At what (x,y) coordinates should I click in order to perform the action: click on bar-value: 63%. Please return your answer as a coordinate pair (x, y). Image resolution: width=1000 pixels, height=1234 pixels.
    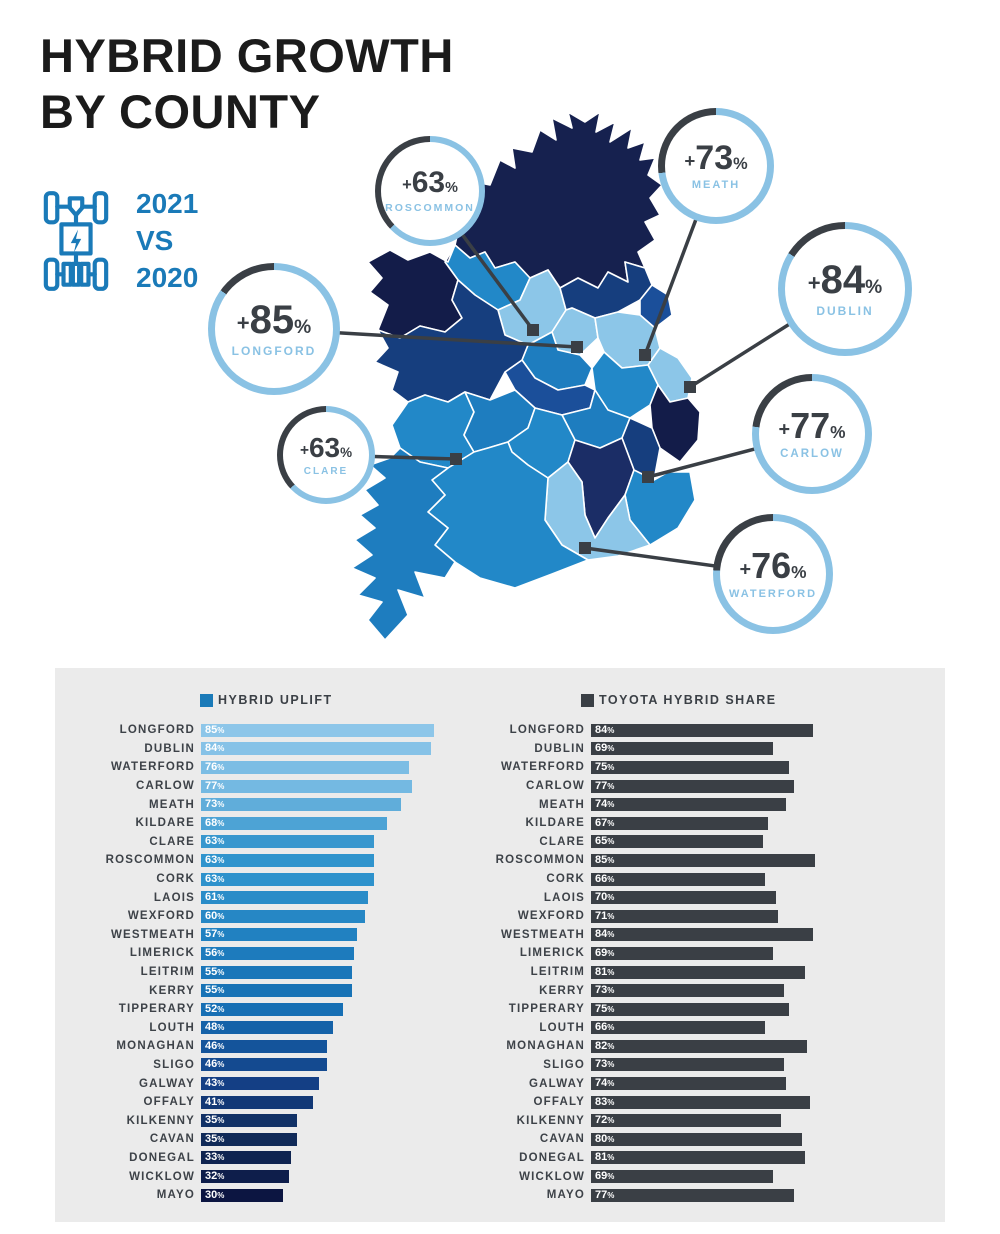
    Looking at the image, I should click on (215, 841).